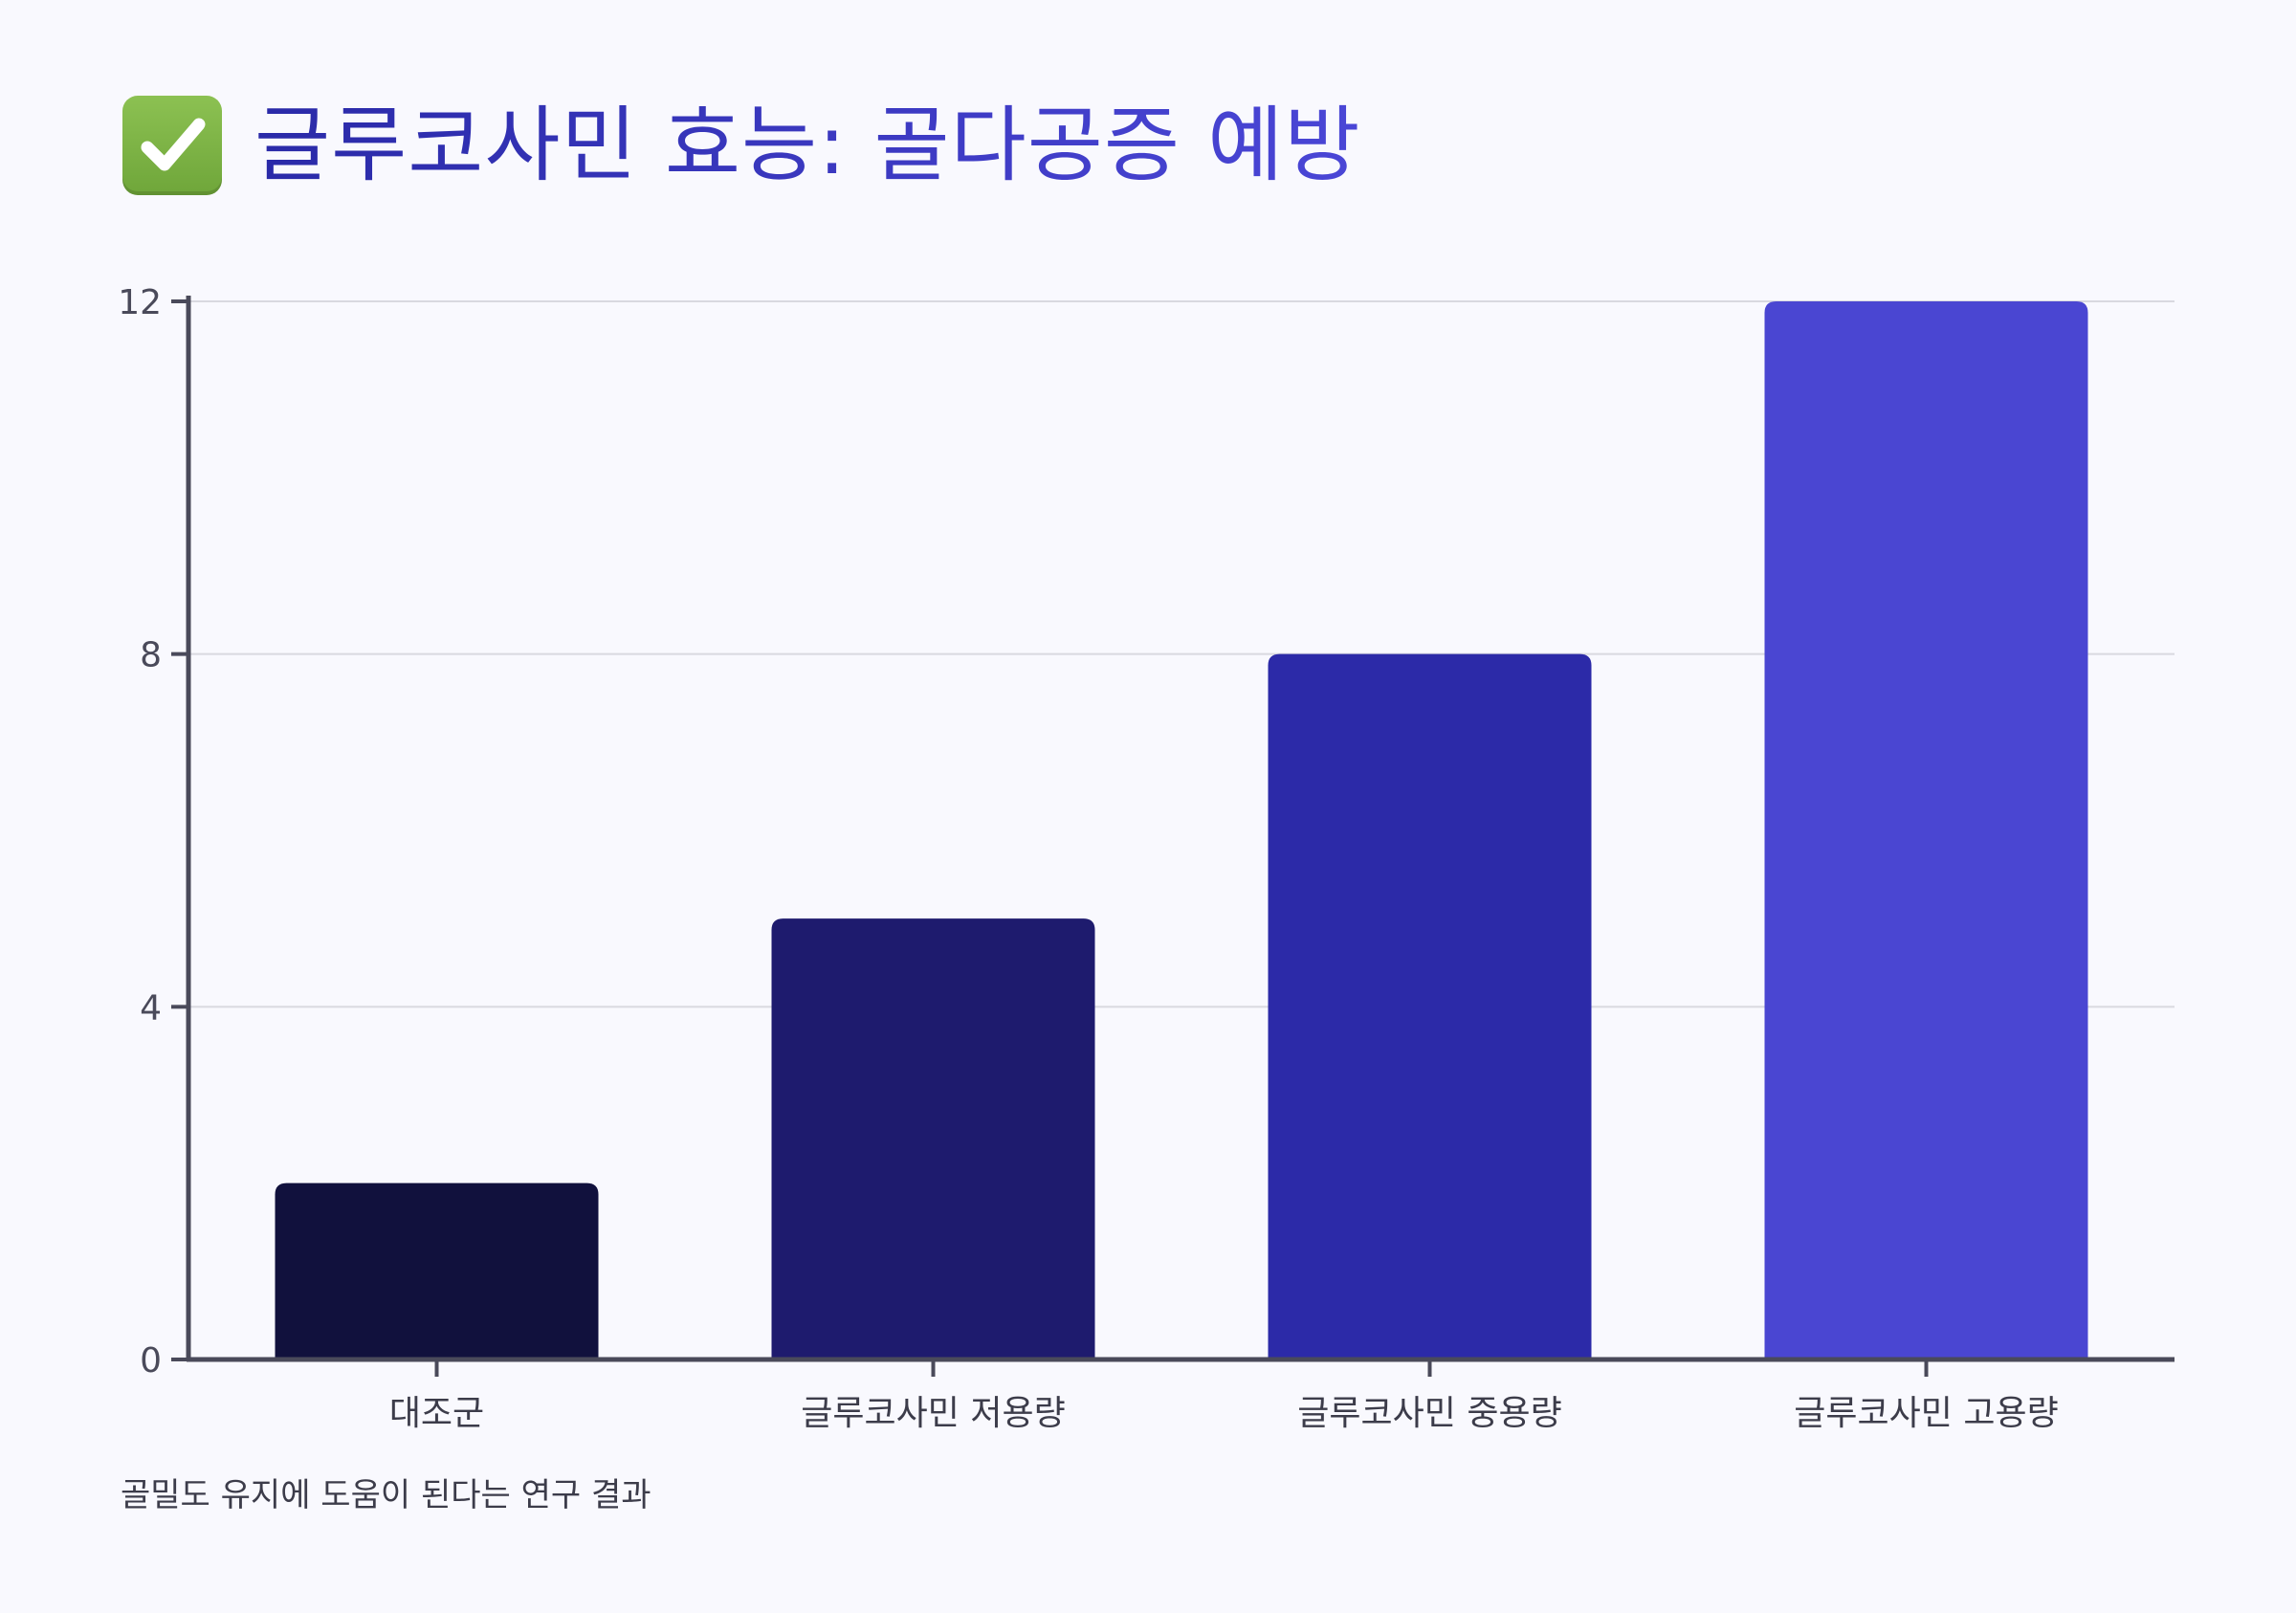  What do you see at coordinates (151, 655) in the screenshot?
I see `y-tick-label: 8` at bounding box center [151, 655].